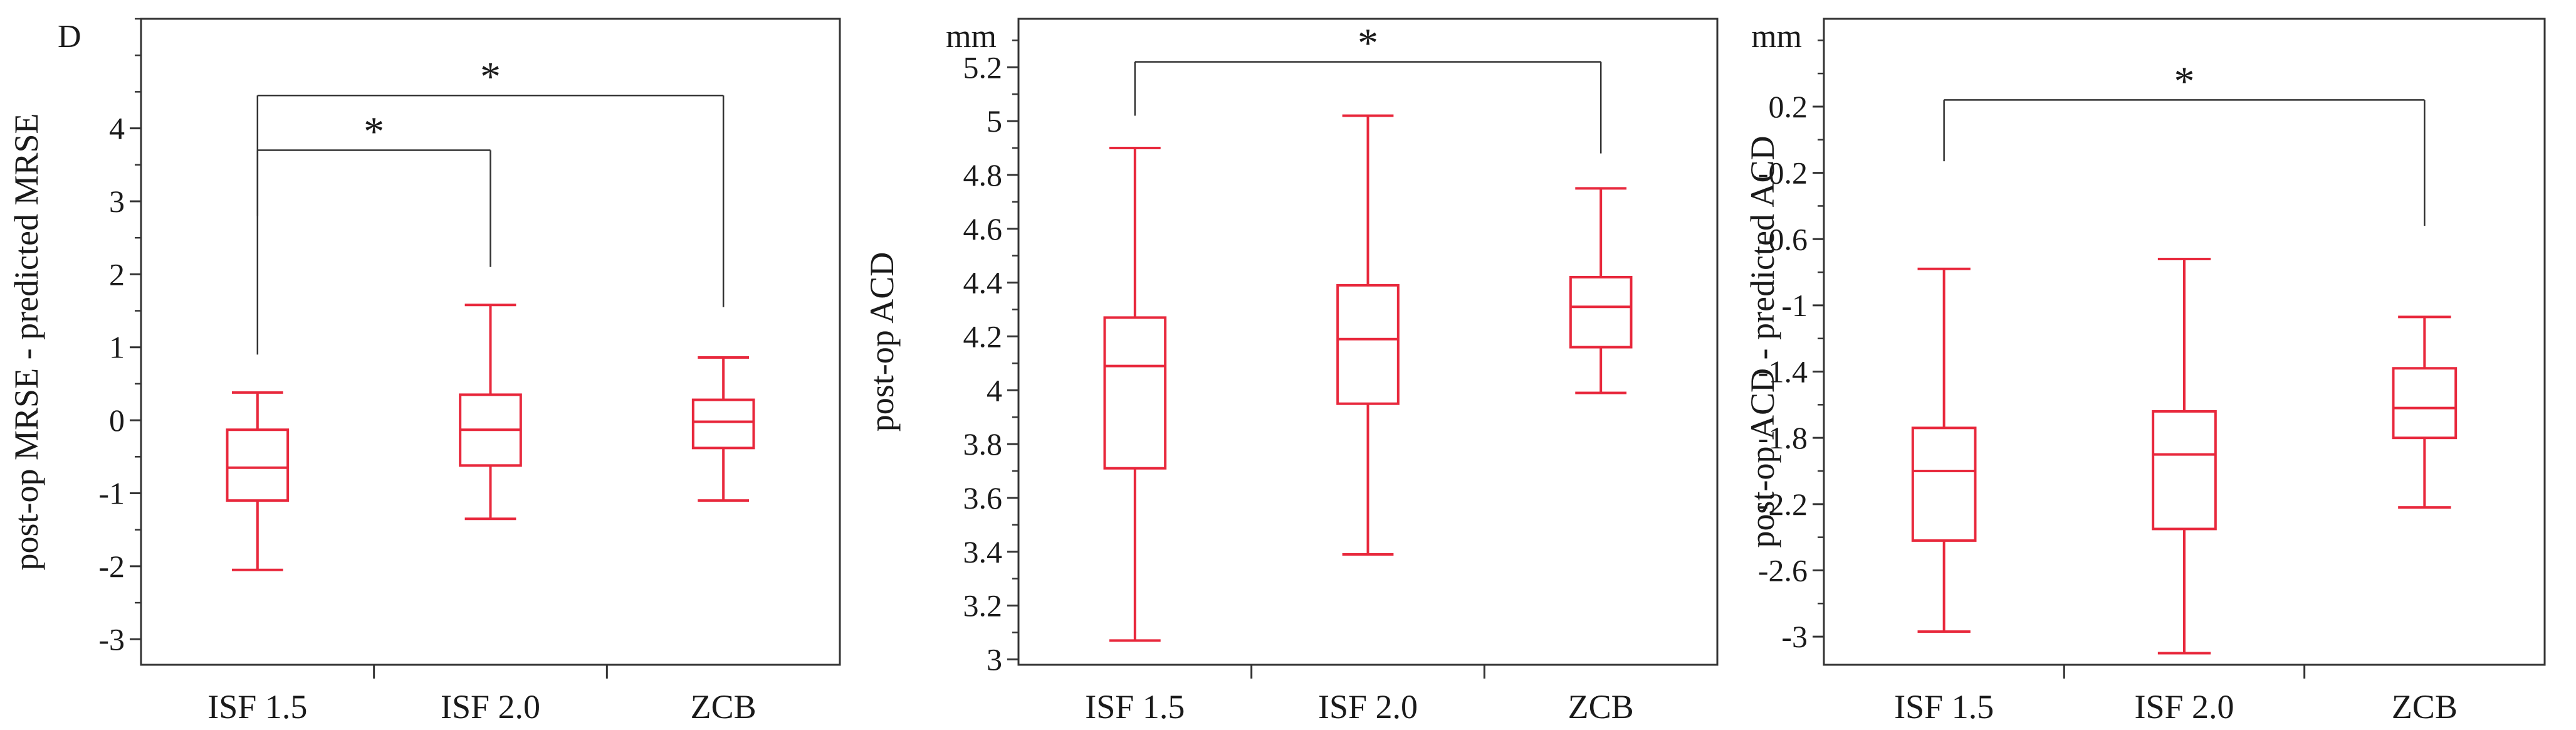 This screenshot has width=2576, height=730. Describe the element at coordinates (1783, 437) in the screenshot. I see `y-tick-label: -1.8` at that location.